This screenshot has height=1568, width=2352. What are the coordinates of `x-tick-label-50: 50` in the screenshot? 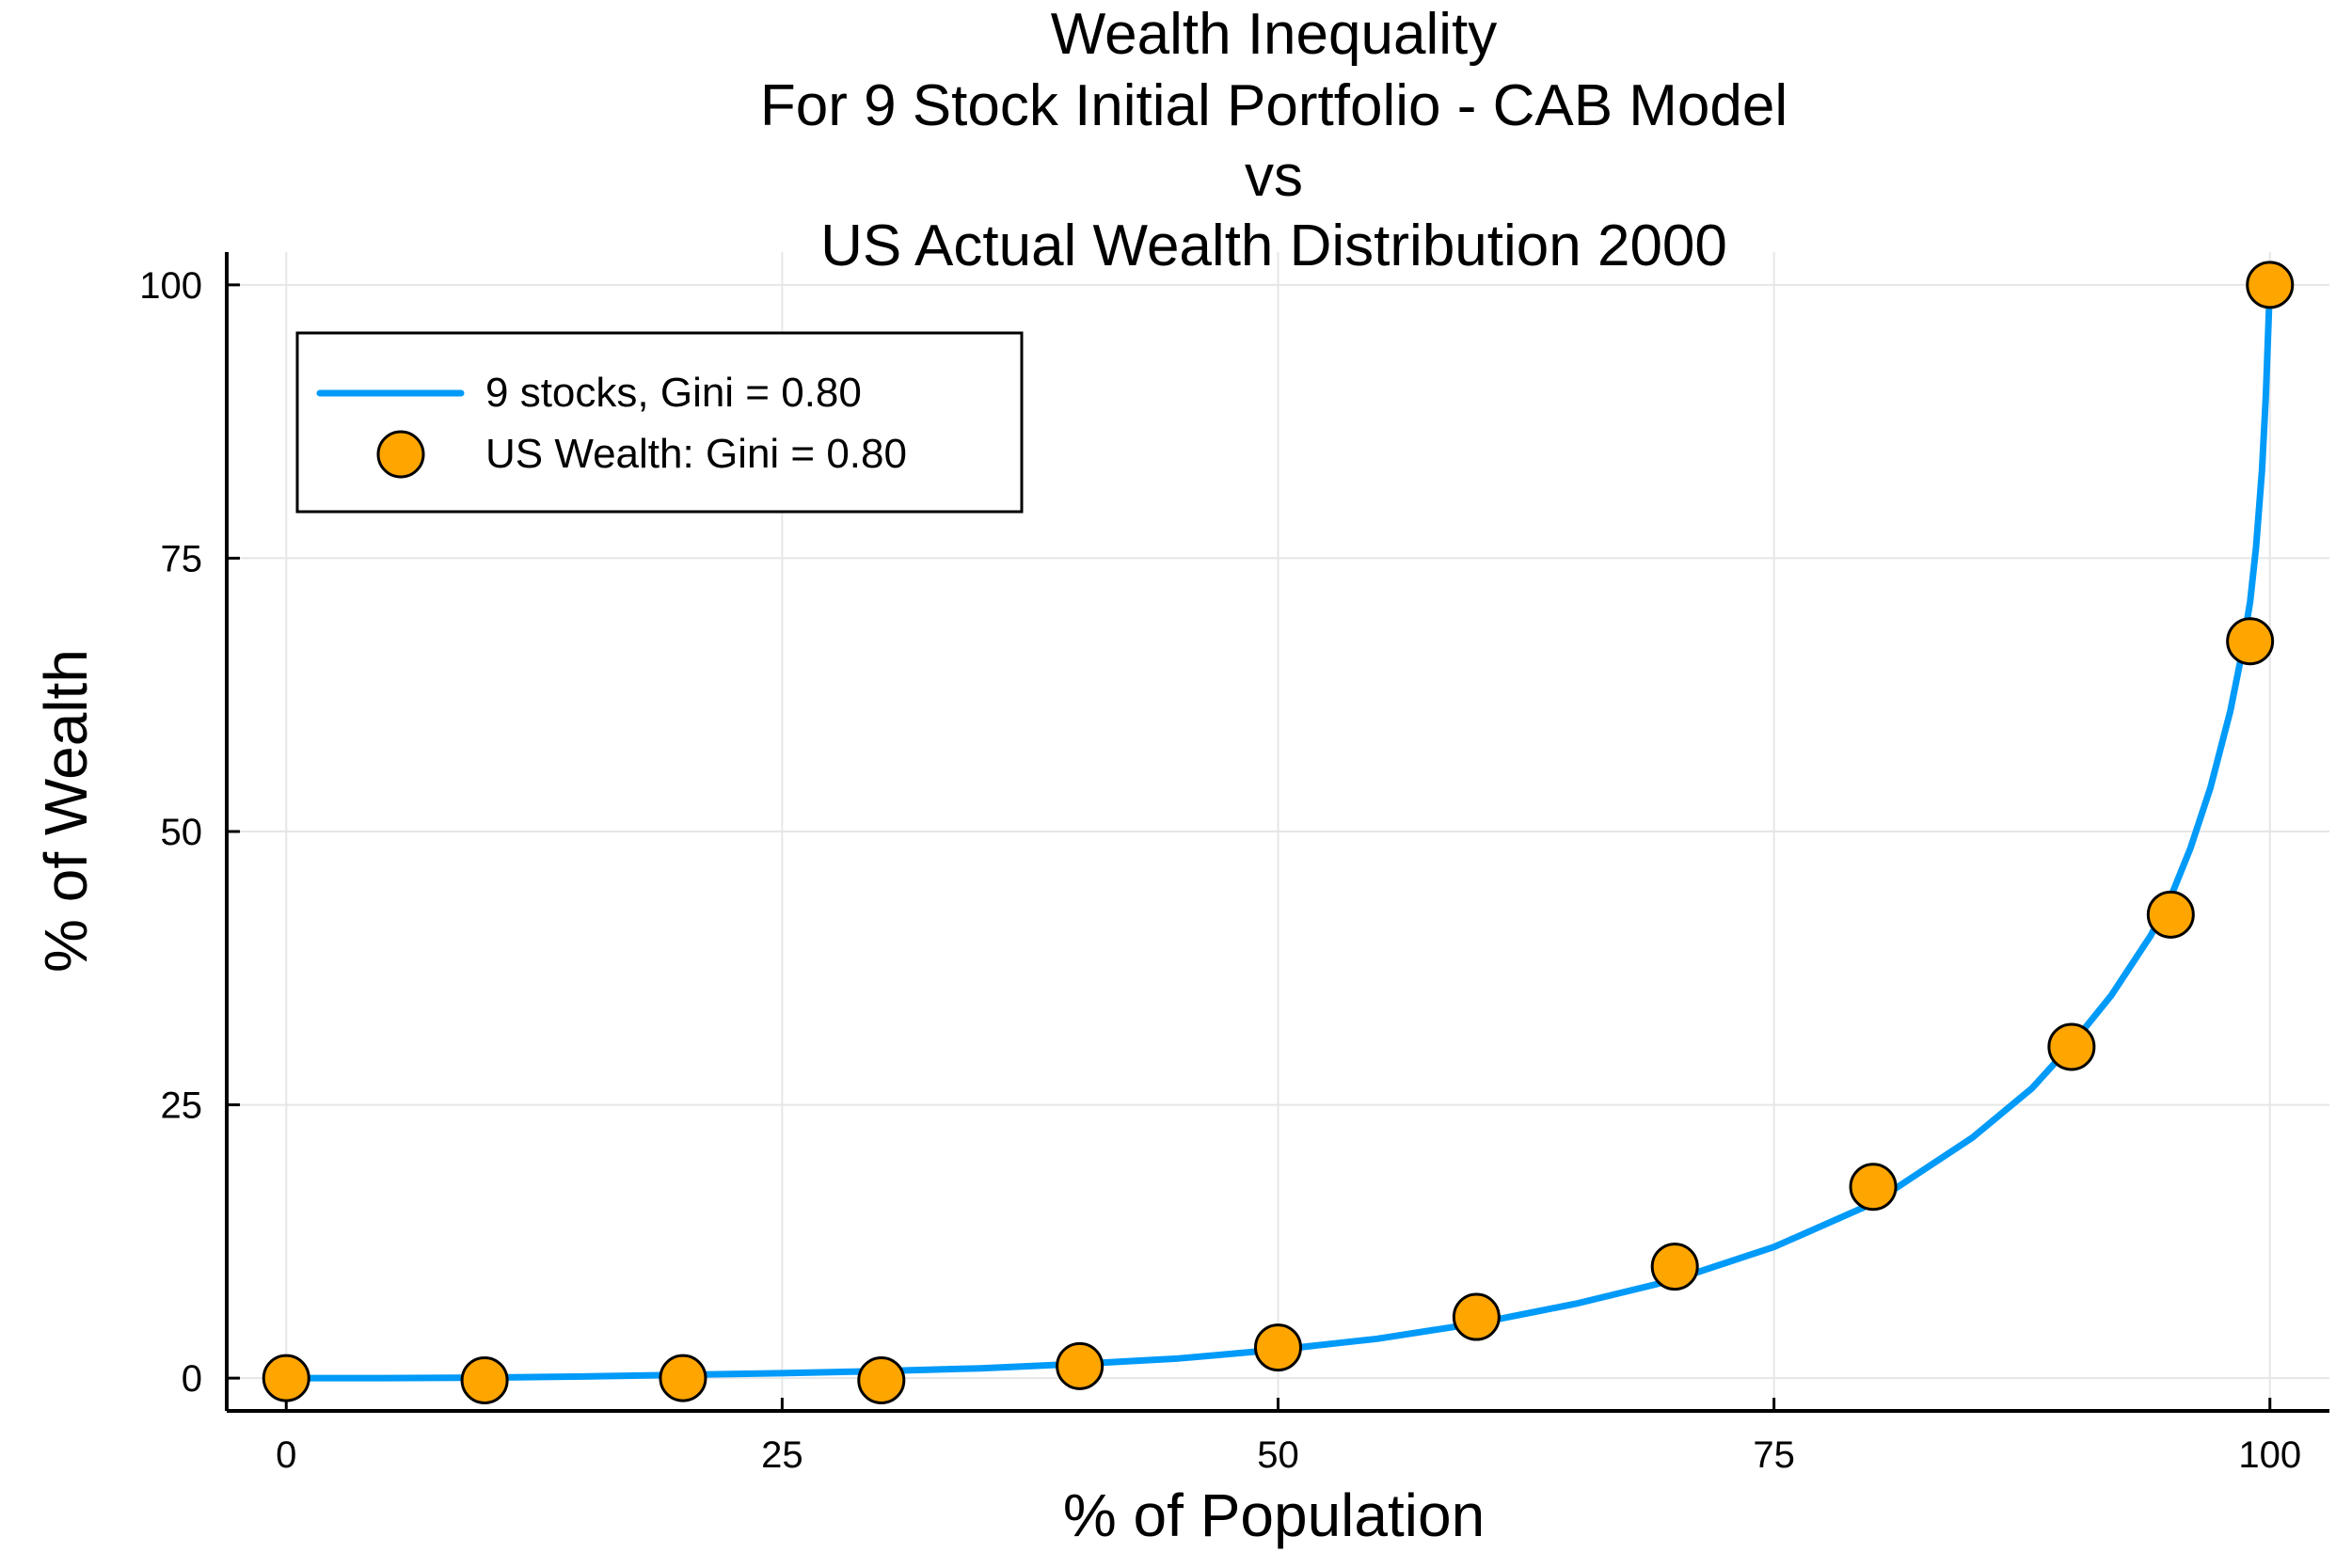 It's located at (1278, 1455).